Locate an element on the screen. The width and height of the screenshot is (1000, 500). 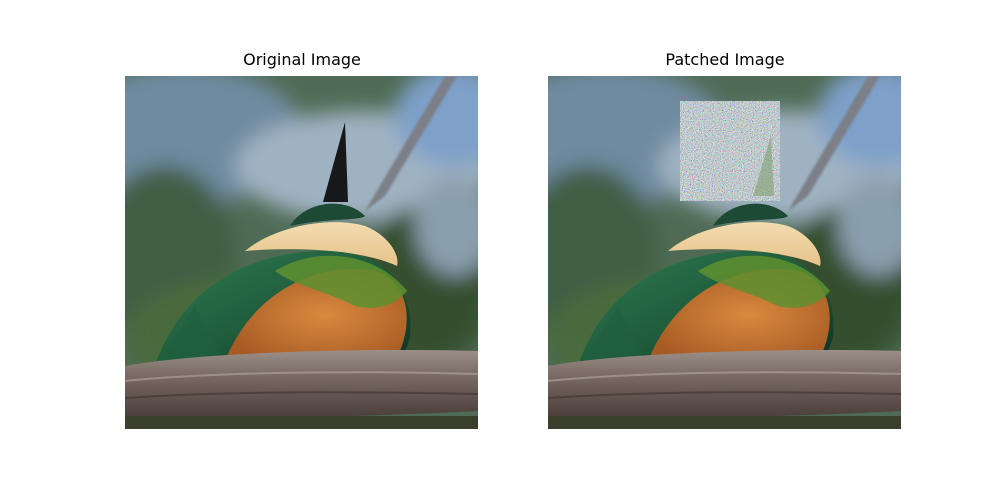
panel-title: Patched Image is located at coordinates (725, 59).